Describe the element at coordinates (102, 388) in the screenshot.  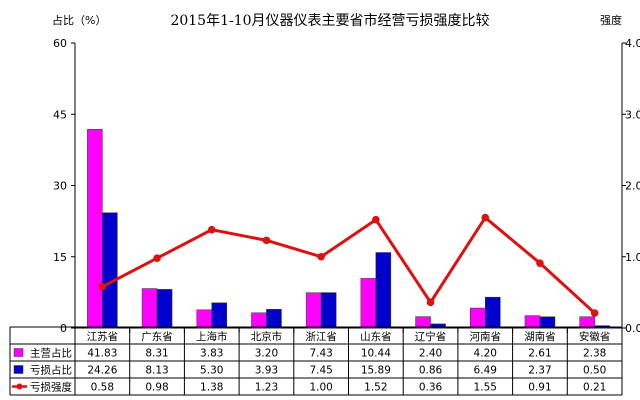
I see `data-cell: 0.58` at that location.